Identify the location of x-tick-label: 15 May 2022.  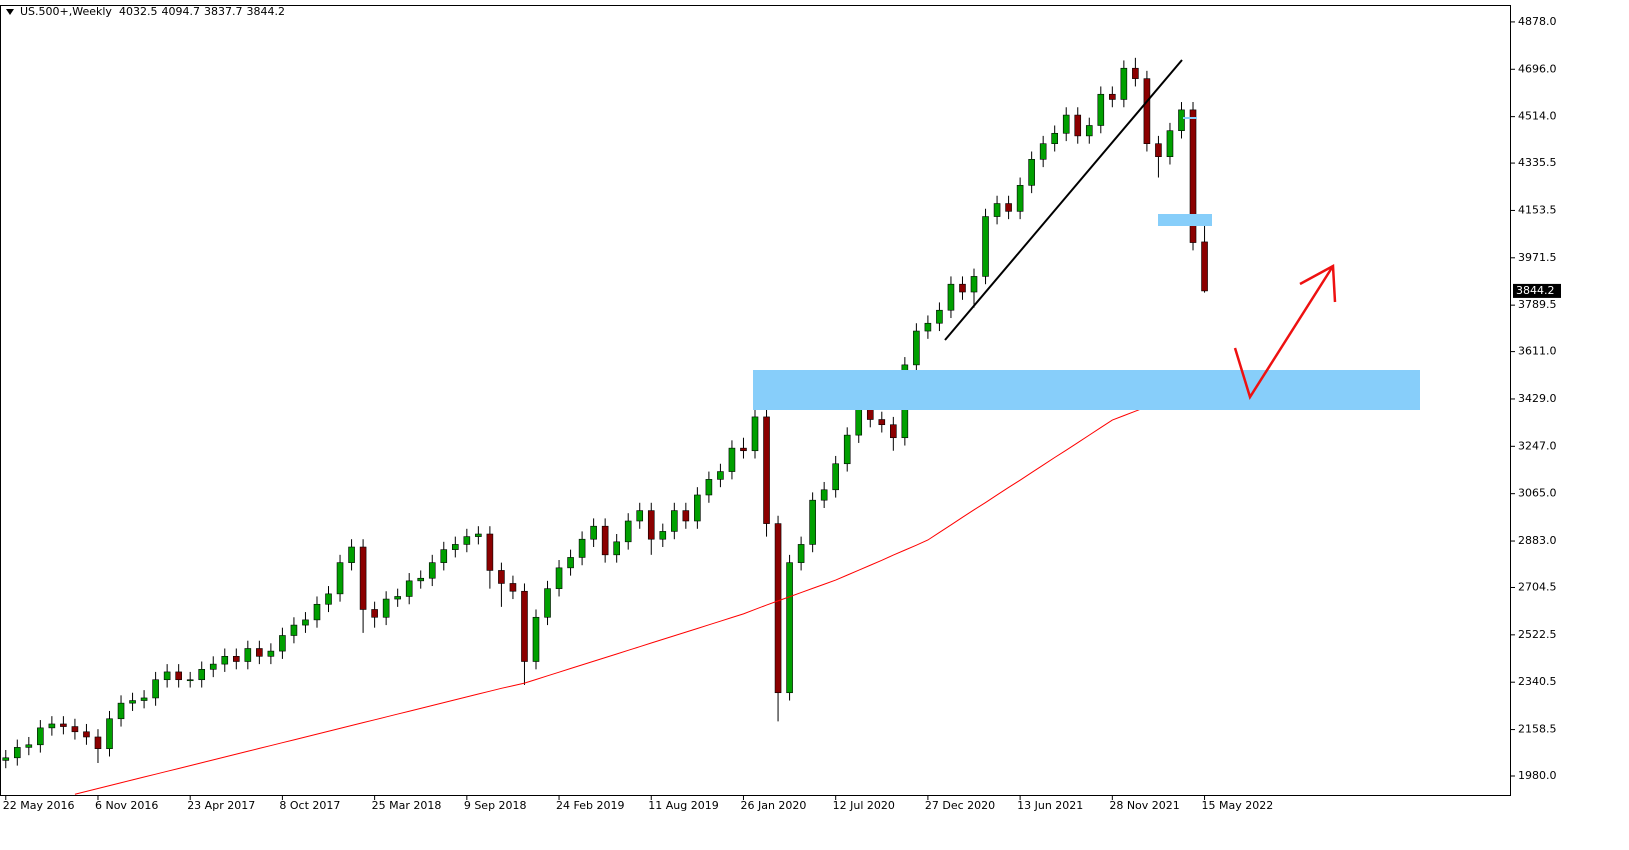
(1238, 805).